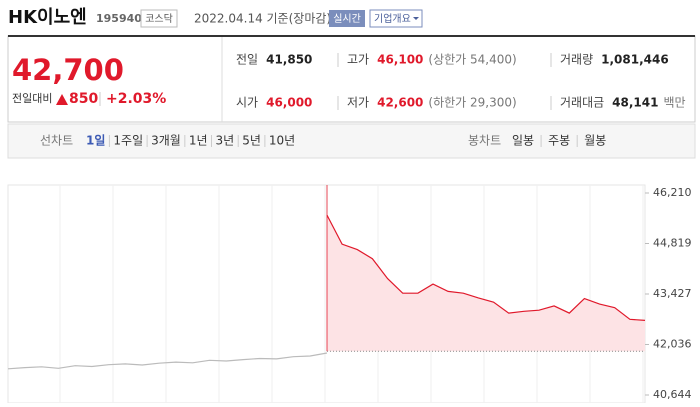 Image resolution: width=700 pixels, height=407 pixels. What do you see at coordinates (559, 141) in the screenshot?
I see `tab: 주봉` at bounding box center [559, 141].